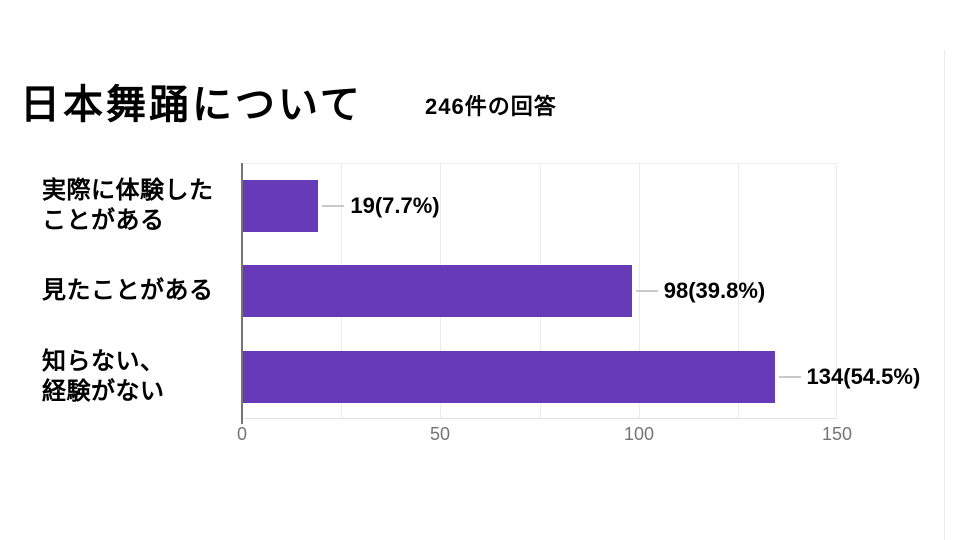 The image size is (960, 540). I want to click on x-axis: 0 50 100 150, so click(480, 435).